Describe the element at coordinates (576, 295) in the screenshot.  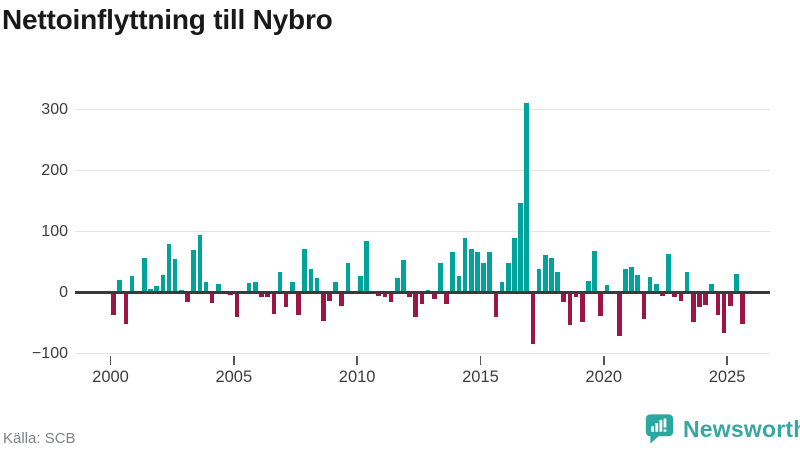
I see `bar-2018q4` at that location.